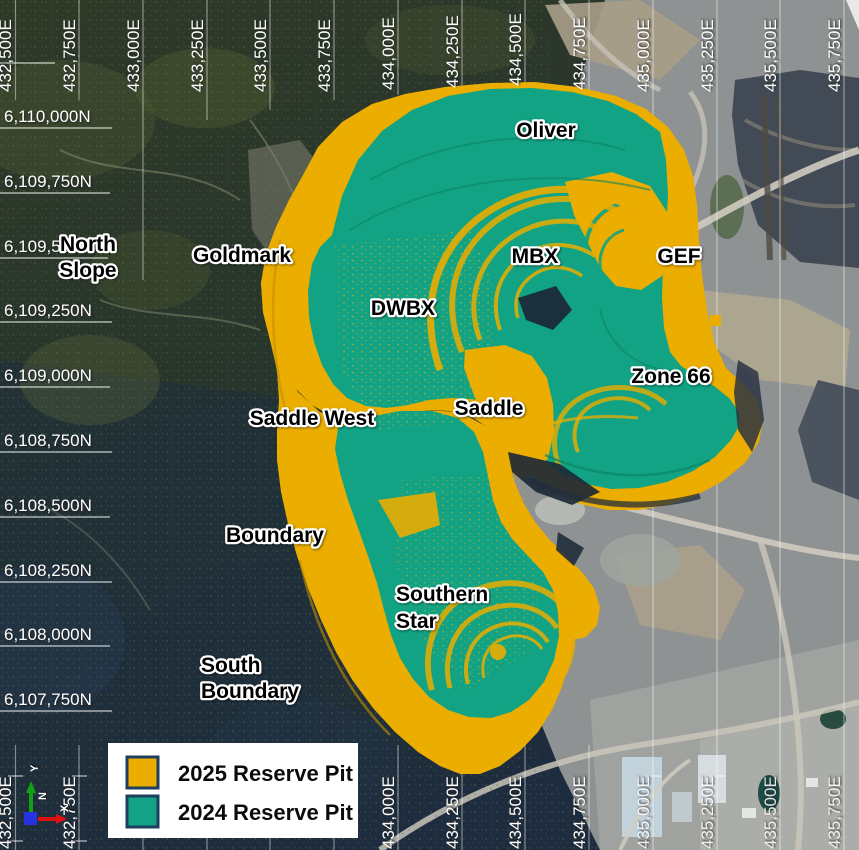 The image size is (859, 850). I want to click on plant-ground, so click(779, 775).